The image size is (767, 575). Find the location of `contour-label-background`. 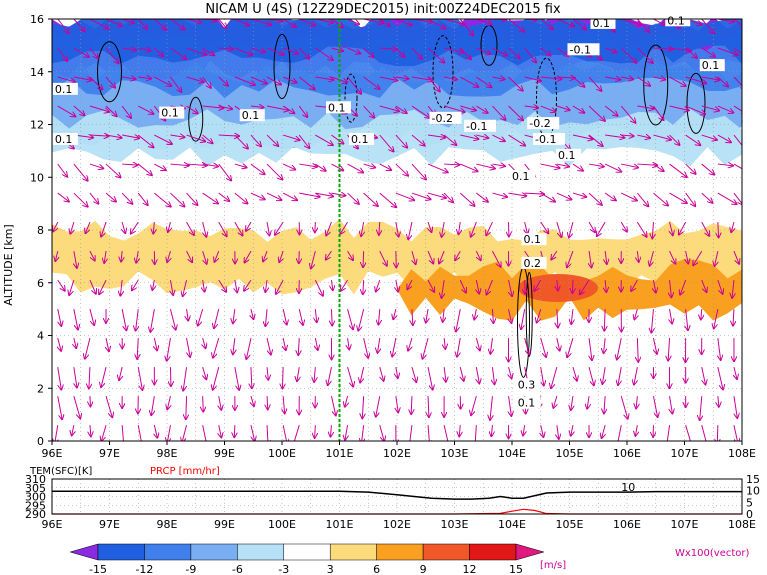

contour-label-background is located at coordinates (543, 123).